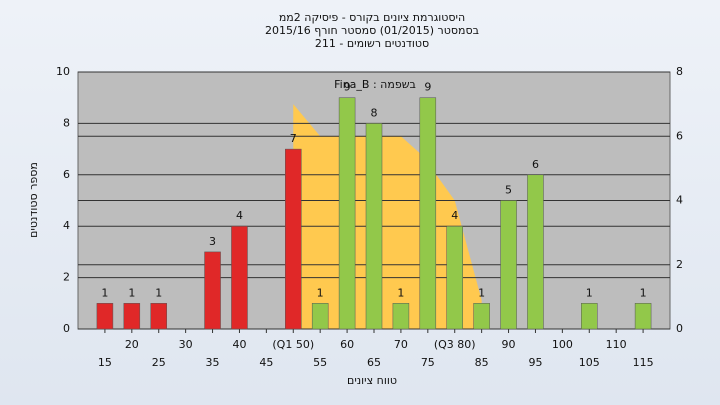 The image size is (720, 405). Describe the element at coordinates (428, 362) in the screenshot. I see `x-tick-label: 75` at that location.